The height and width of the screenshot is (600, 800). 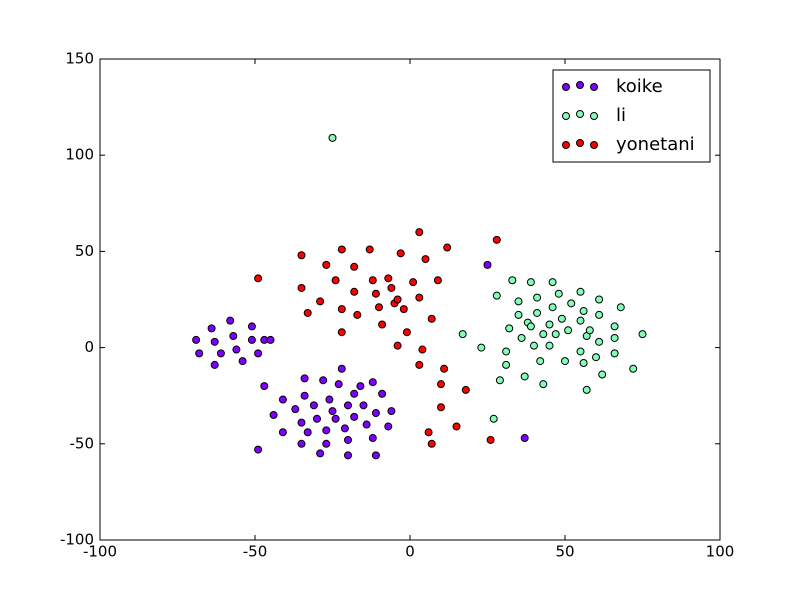 What do you see at coordinates (255, 552) in the screenshot?
I see `x-tick-label: -50` at bounding box center [255, 552].